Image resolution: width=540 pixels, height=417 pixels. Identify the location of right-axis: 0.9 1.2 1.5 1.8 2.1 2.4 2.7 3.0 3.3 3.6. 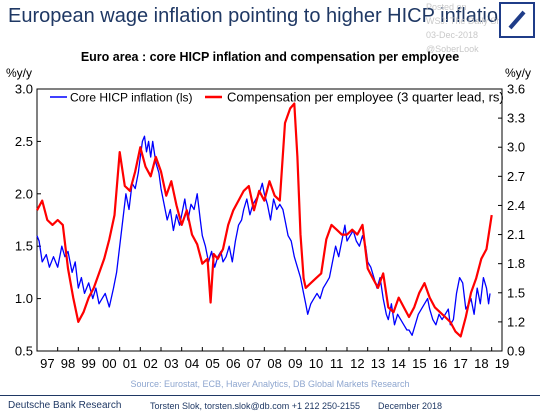
(511, 220).